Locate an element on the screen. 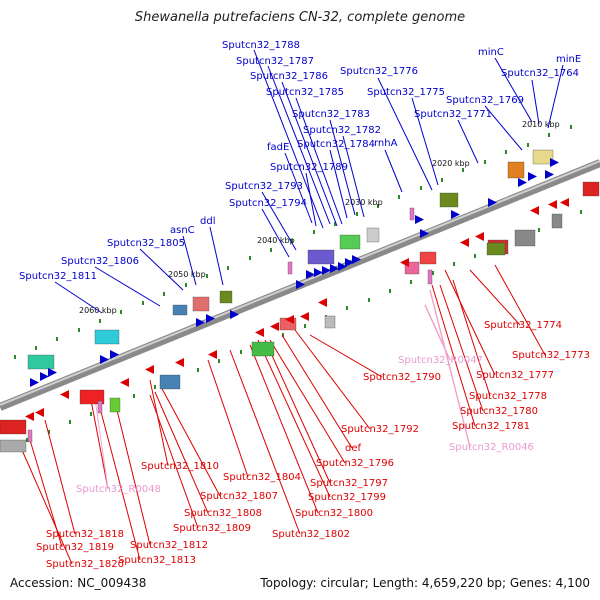 The image size is (600, 600). kbp-label-2050: 2050 kbp is located at coordinates (187, 274).